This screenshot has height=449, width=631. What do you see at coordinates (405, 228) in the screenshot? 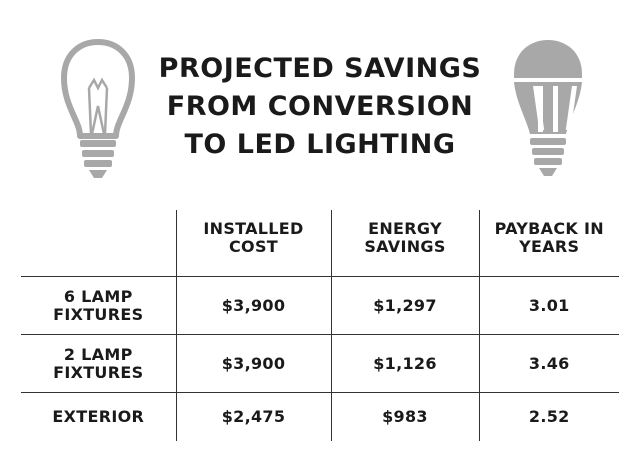
I see `header-text: ENERGY` at bounding box center [405, 228].